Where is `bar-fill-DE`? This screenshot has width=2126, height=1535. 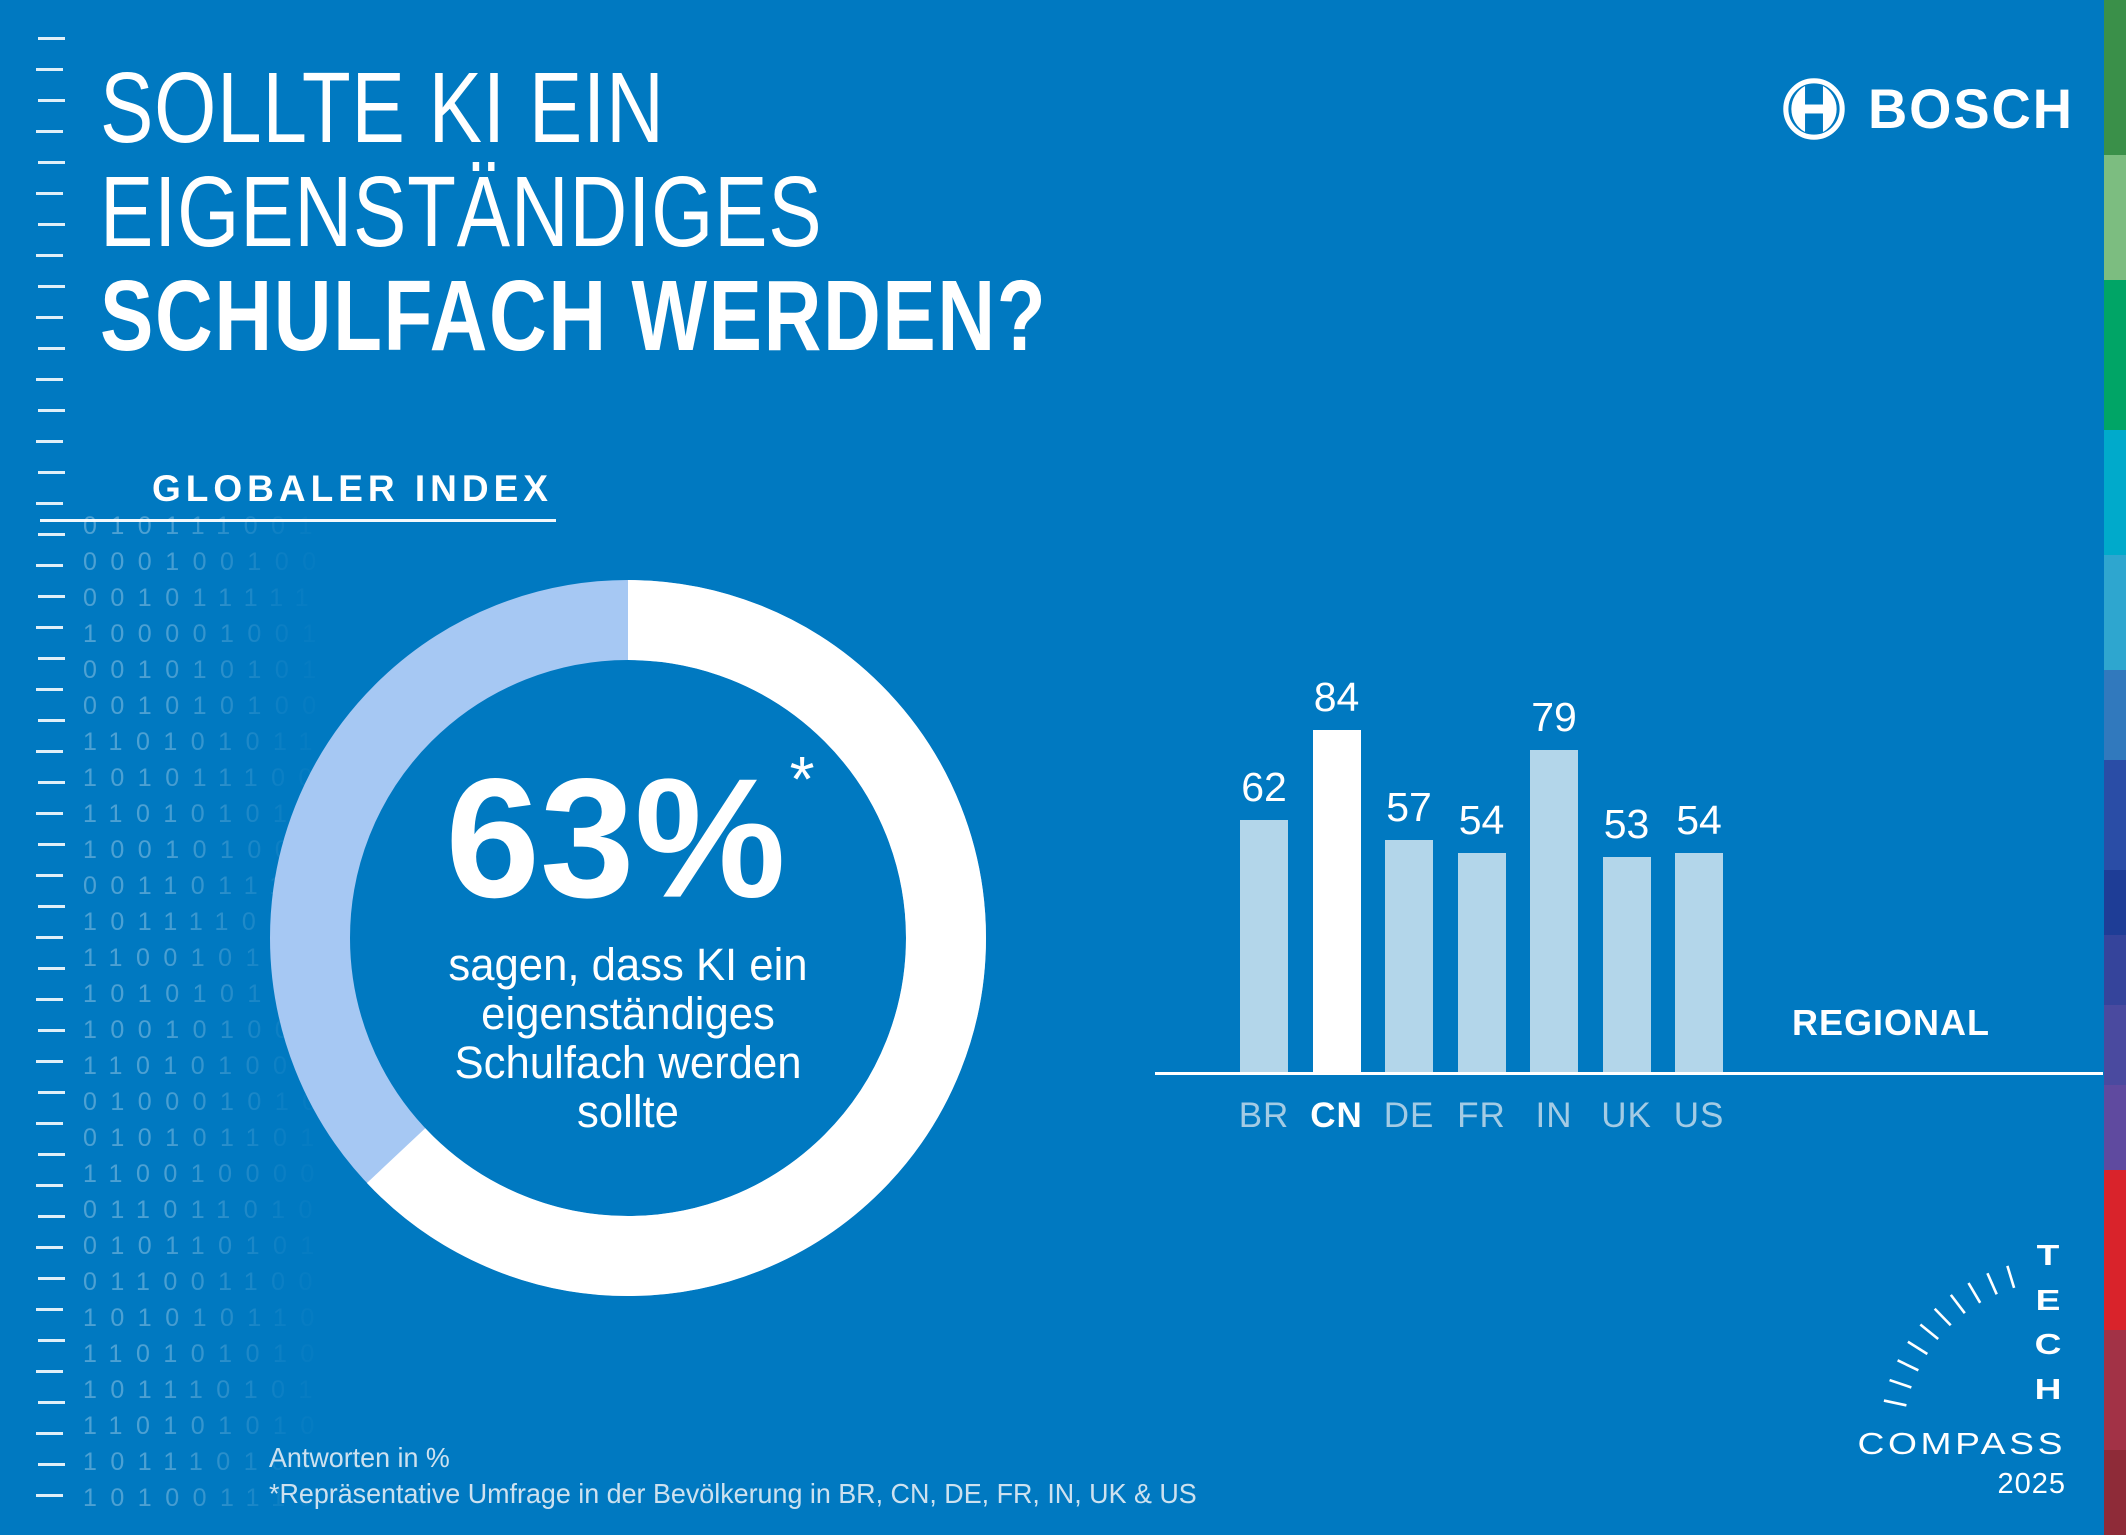 bar-fill-DE is located at coordinates (1409, 957).